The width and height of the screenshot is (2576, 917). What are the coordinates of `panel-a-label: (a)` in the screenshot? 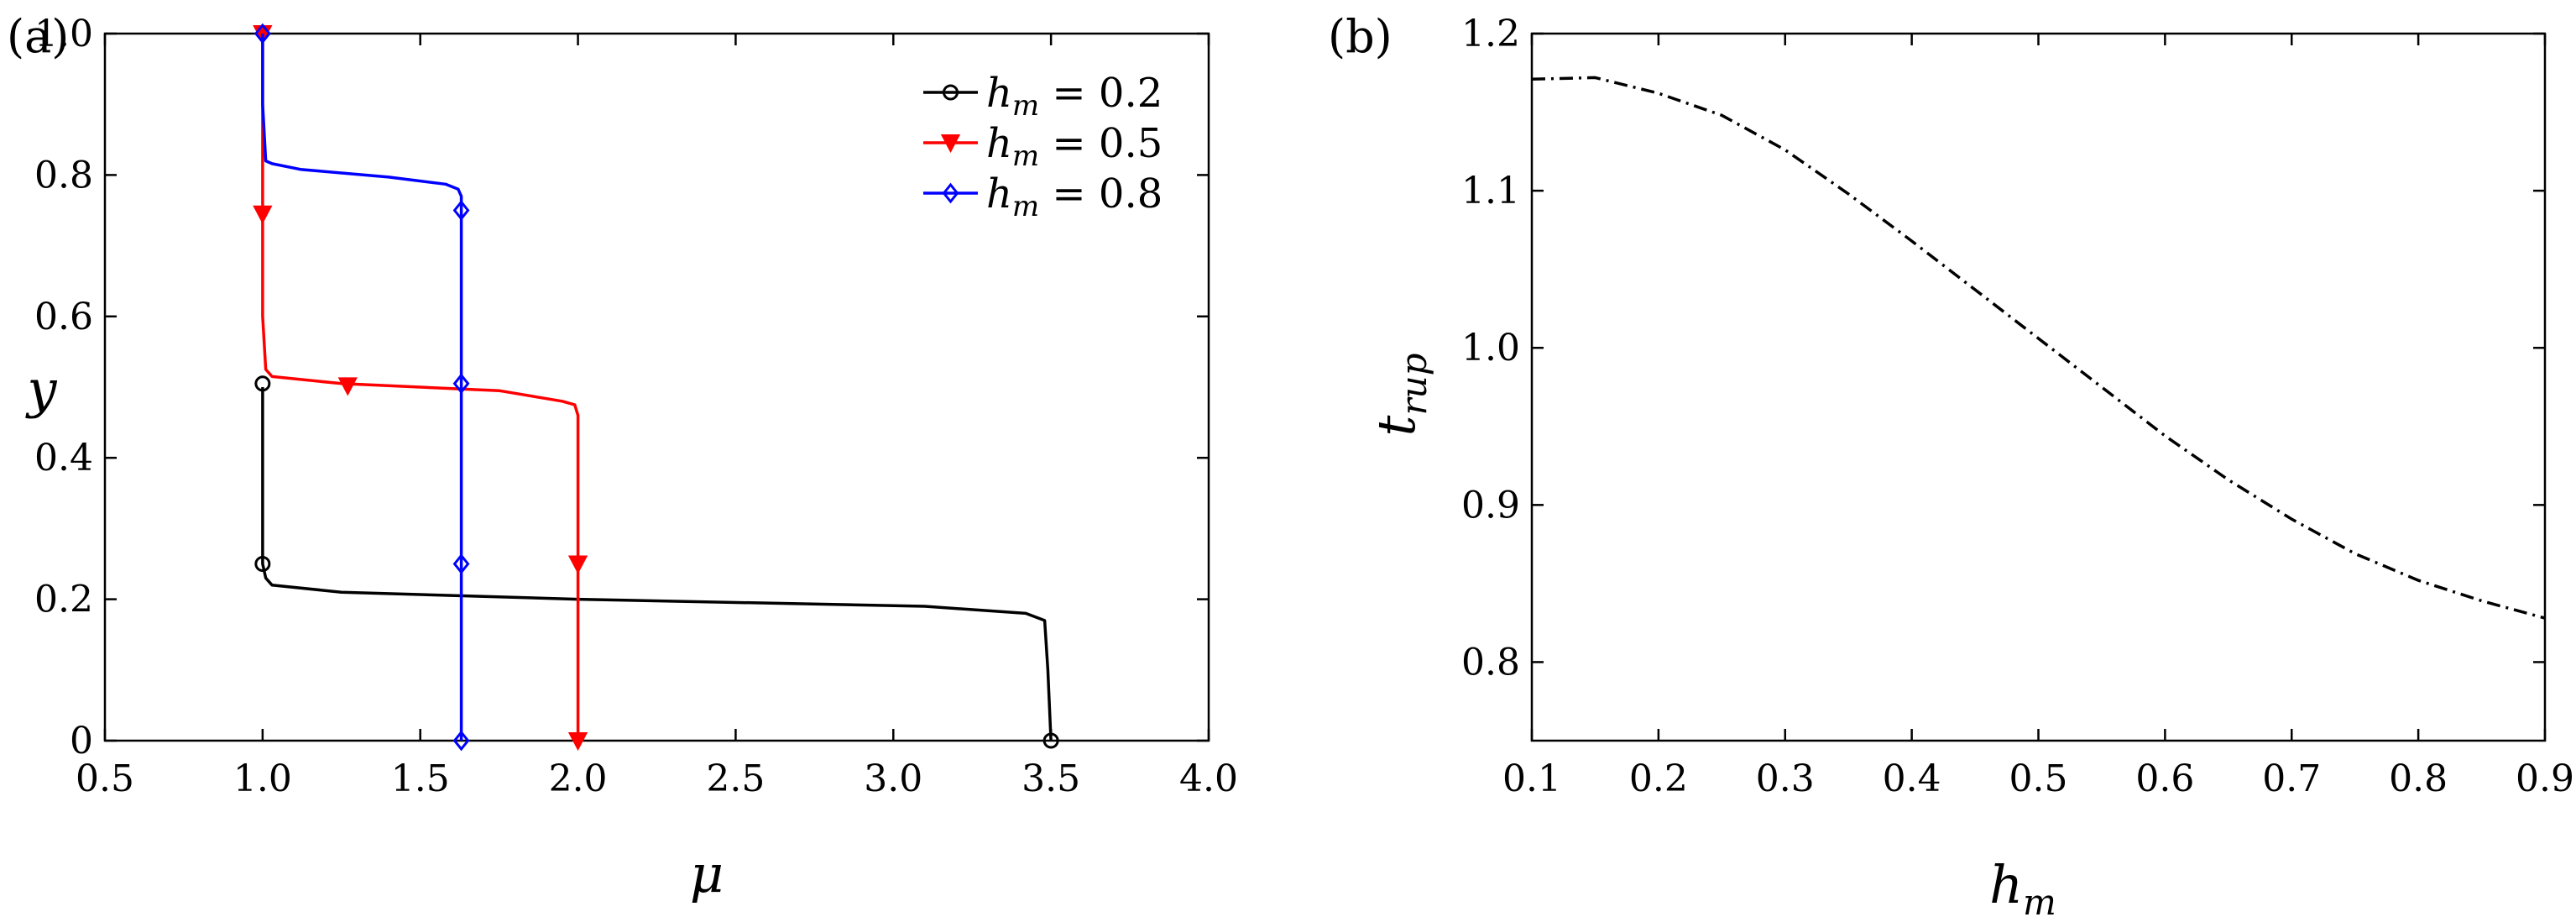 It's located at (38, 36).